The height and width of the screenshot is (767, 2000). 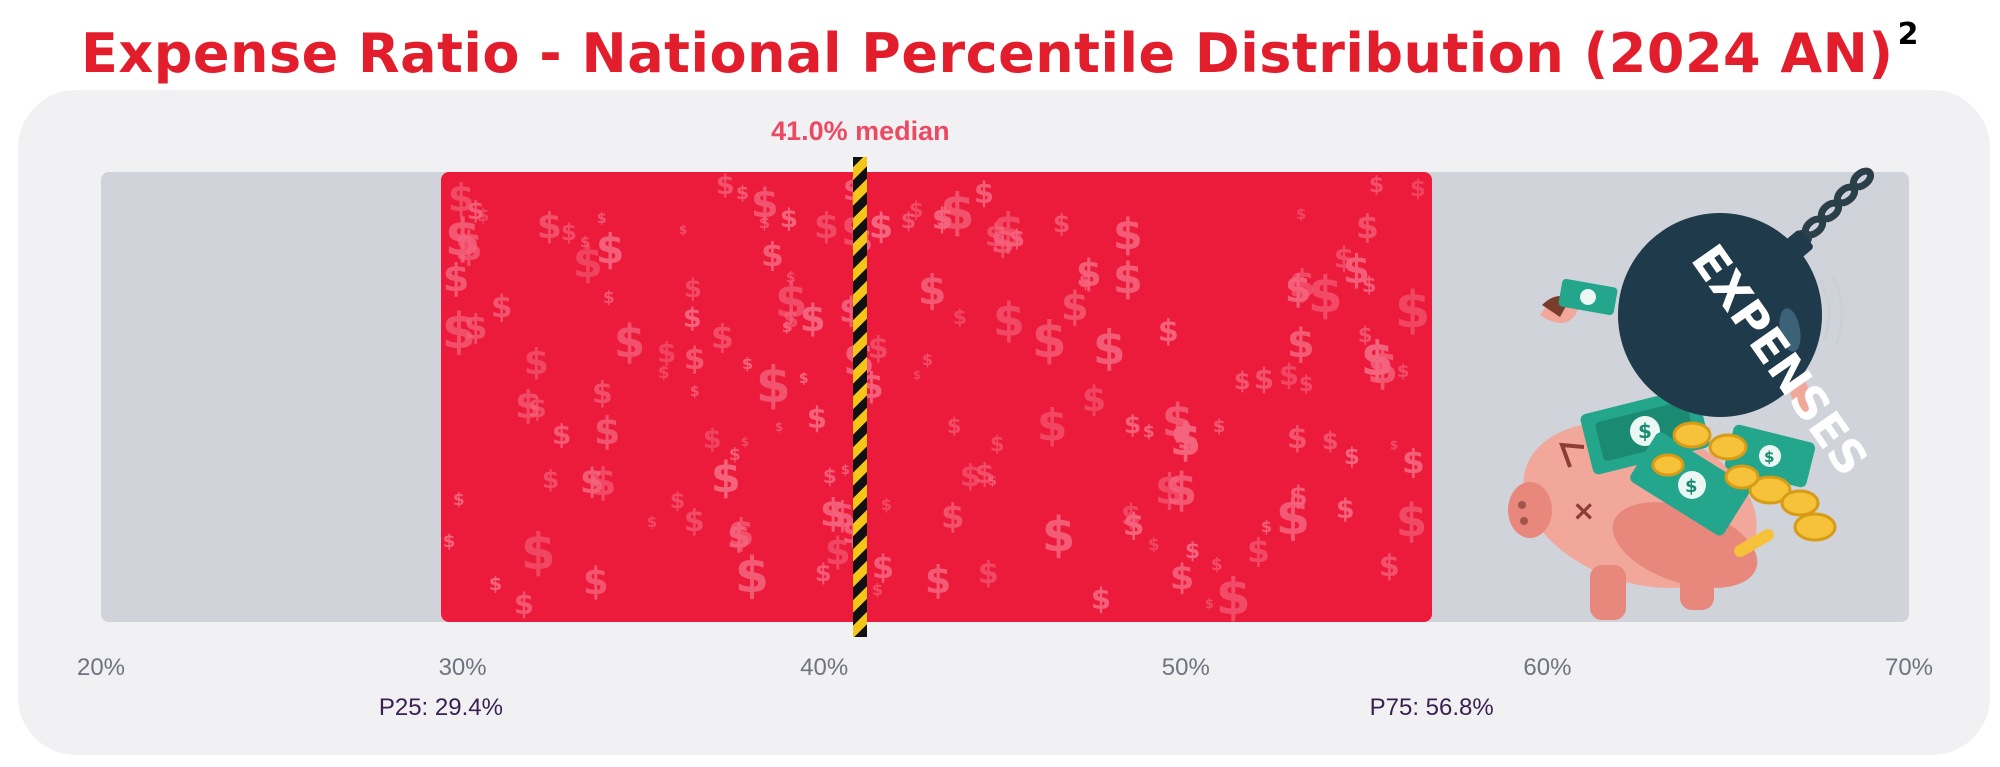 What do you see at coordinates (860, 131) in the screenshot?
I see `median-label: 41.0% median` at bounding box center [860, 131].